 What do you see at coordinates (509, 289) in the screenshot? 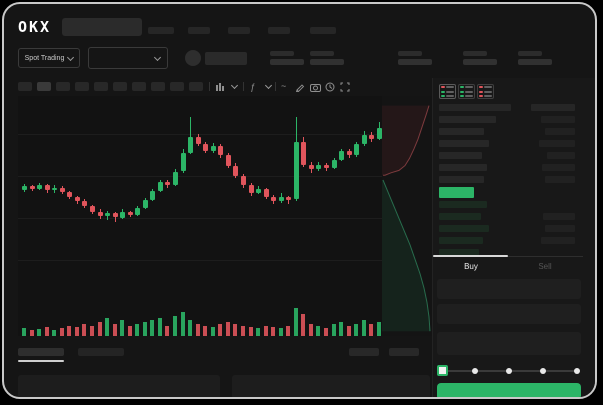
I see `price-input` at bounding box center [509, 289].